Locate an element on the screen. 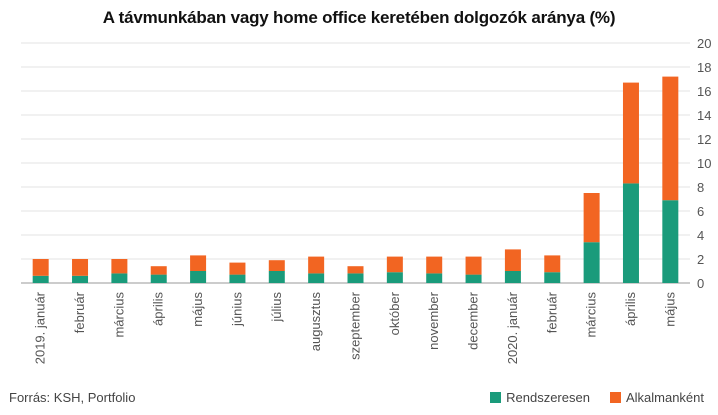 Image resolution: width=718 pixels, height=415 pixels. x-tick-label: október is located at coordinates (394, 313).